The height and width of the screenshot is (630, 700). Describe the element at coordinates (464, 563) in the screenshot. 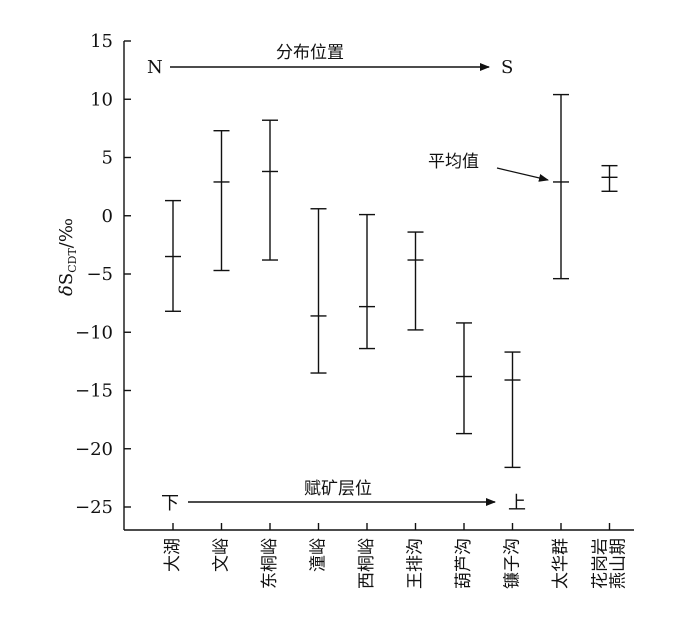

I see `category-label: 葫芦沟` at that location.